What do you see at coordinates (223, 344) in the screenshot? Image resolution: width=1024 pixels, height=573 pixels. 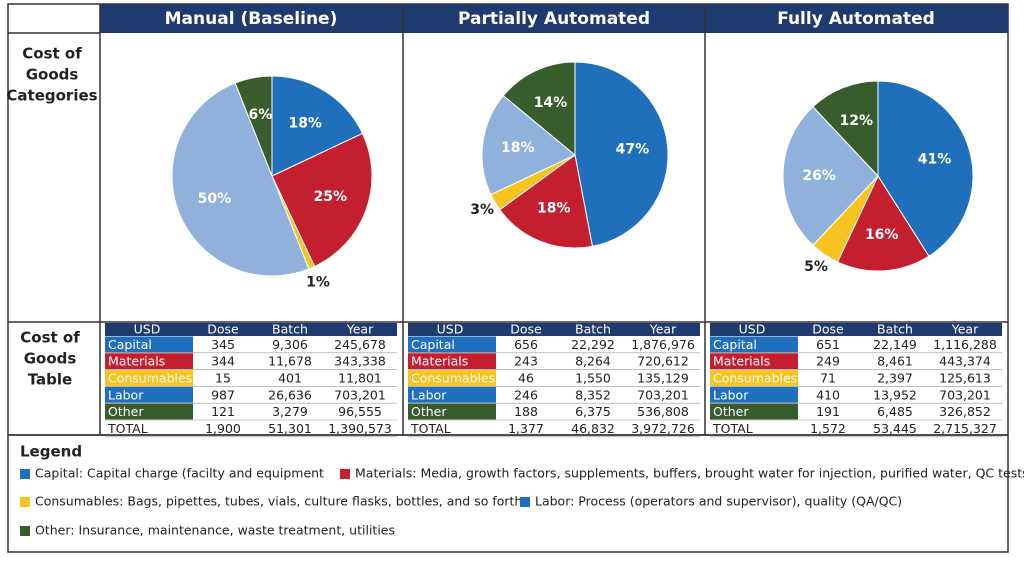 I see `table-cell: 345` at bounding box center [223, 344].